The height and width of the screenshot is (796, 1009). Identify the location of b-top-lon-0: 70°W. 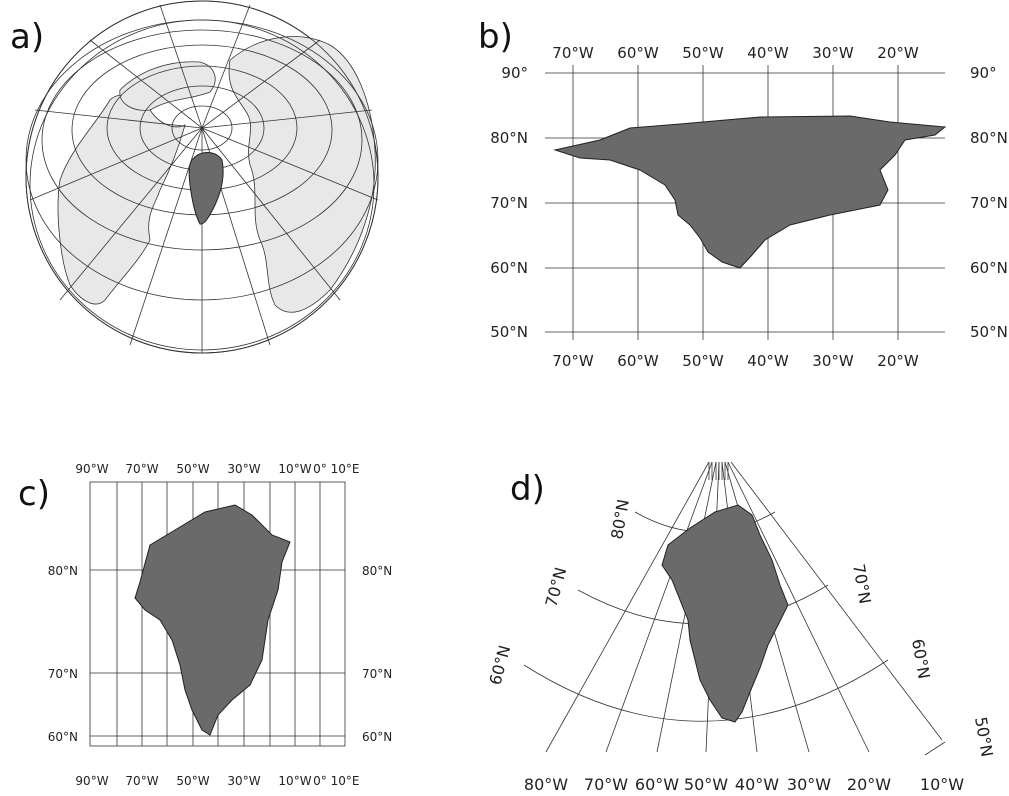
(573, 53).